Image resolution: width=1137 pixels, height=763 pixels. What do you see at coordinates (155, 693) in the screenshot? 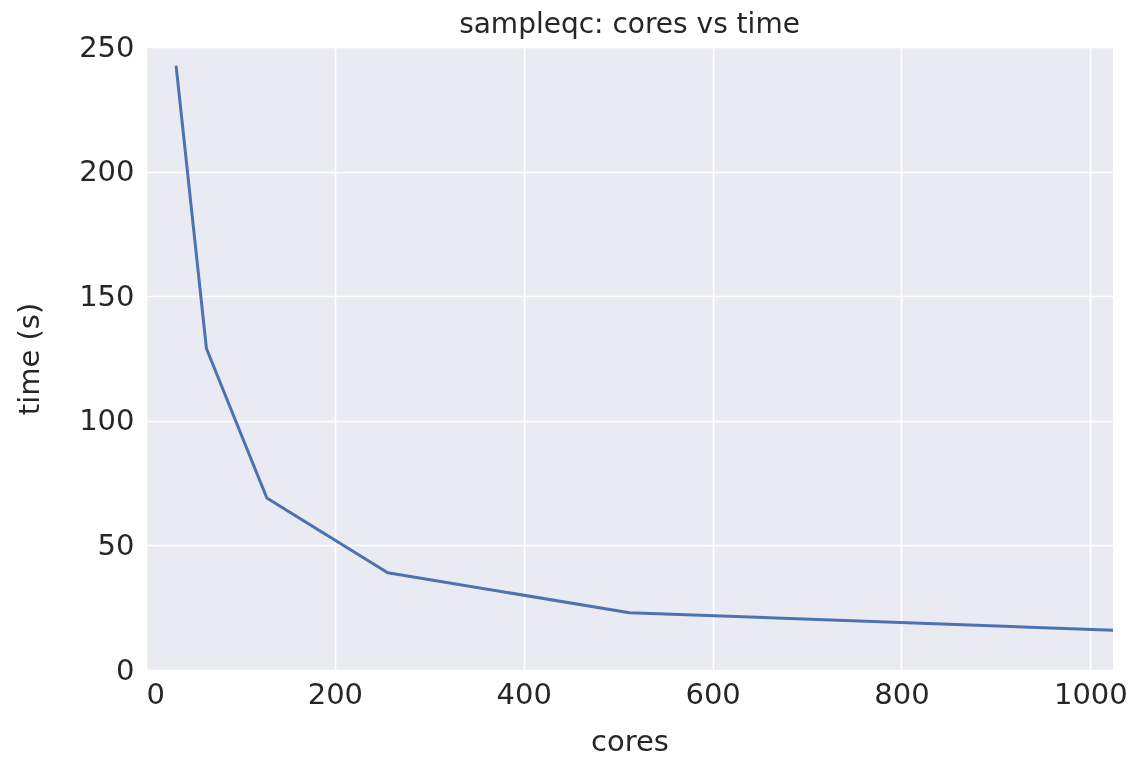
I see `x-tick-label: 0` at bounding box center [155, 693].